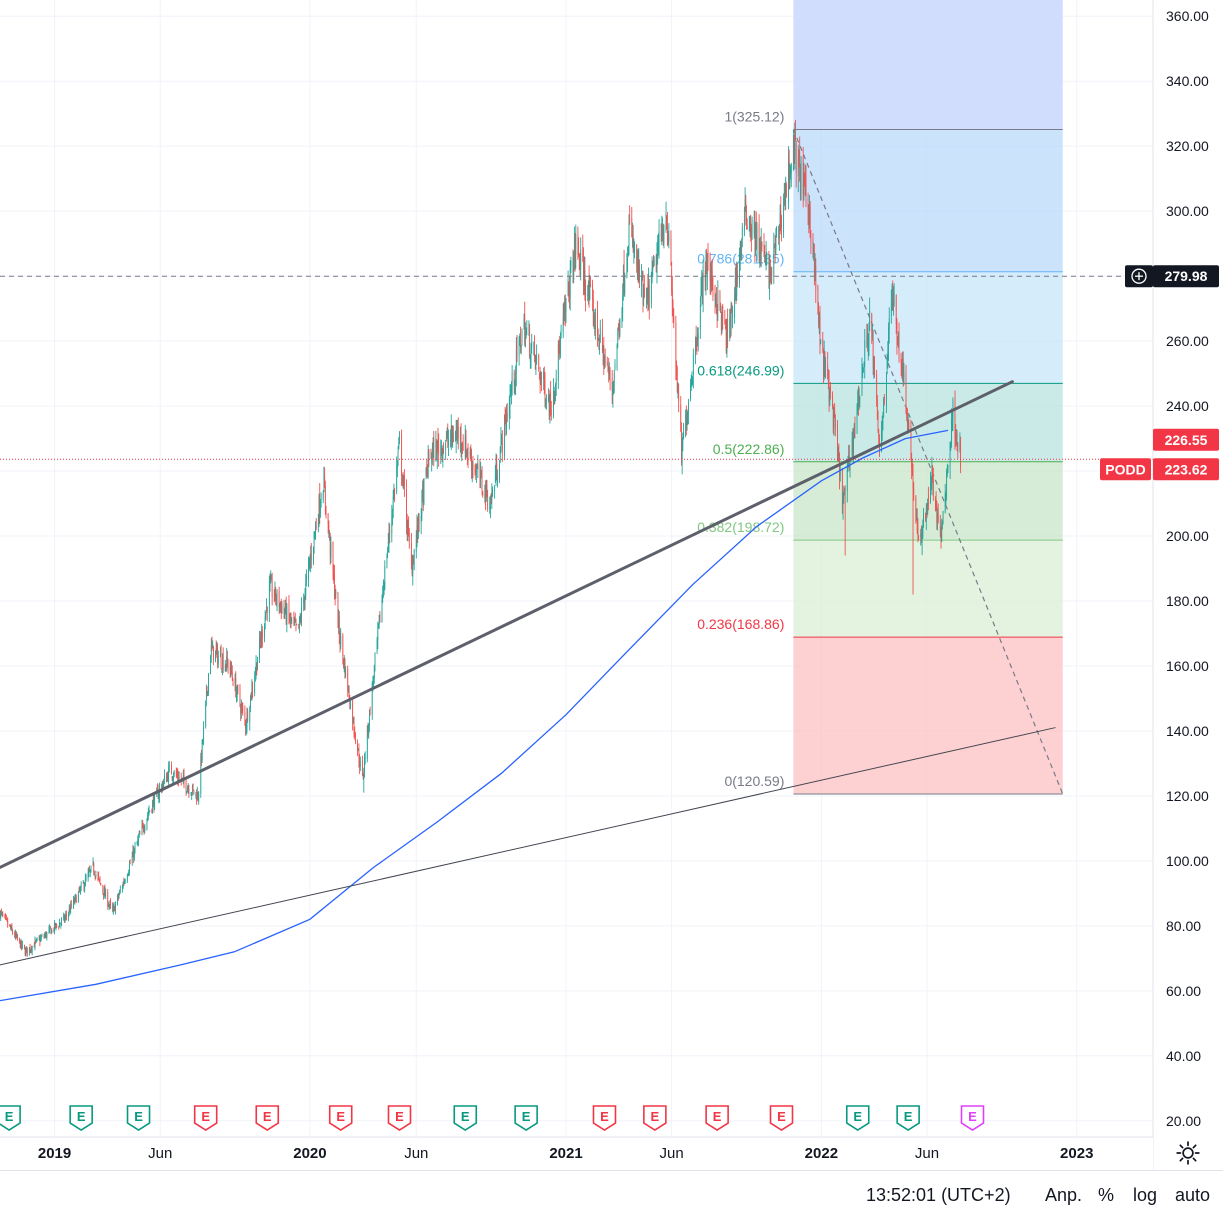  What do you see at coordinates (160, 1153) in the screenshot?
I see `time-tick-label: Jun` at bounding box center [160, 1153].